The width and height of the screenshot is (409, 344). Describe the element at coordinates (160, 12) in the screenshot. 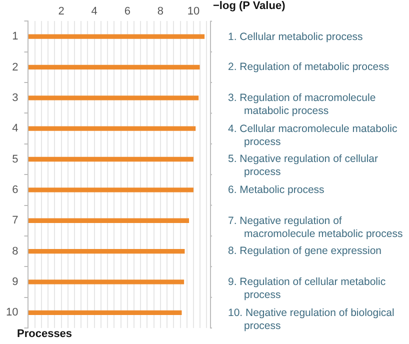

I see `x-tick-label: 8` at that location.